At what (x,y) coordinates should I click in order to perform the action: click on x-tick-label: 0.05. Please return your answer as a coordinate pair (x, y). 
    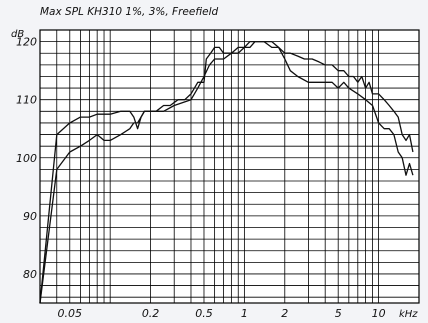
    Looking at the image, I should click on (70, 313).